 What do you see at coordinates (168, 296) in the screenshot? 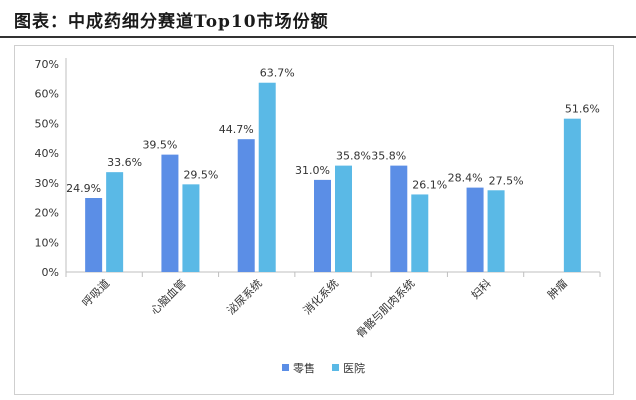
I see `x-tick-label: 心脑血管` at bounding box center [168, 296].